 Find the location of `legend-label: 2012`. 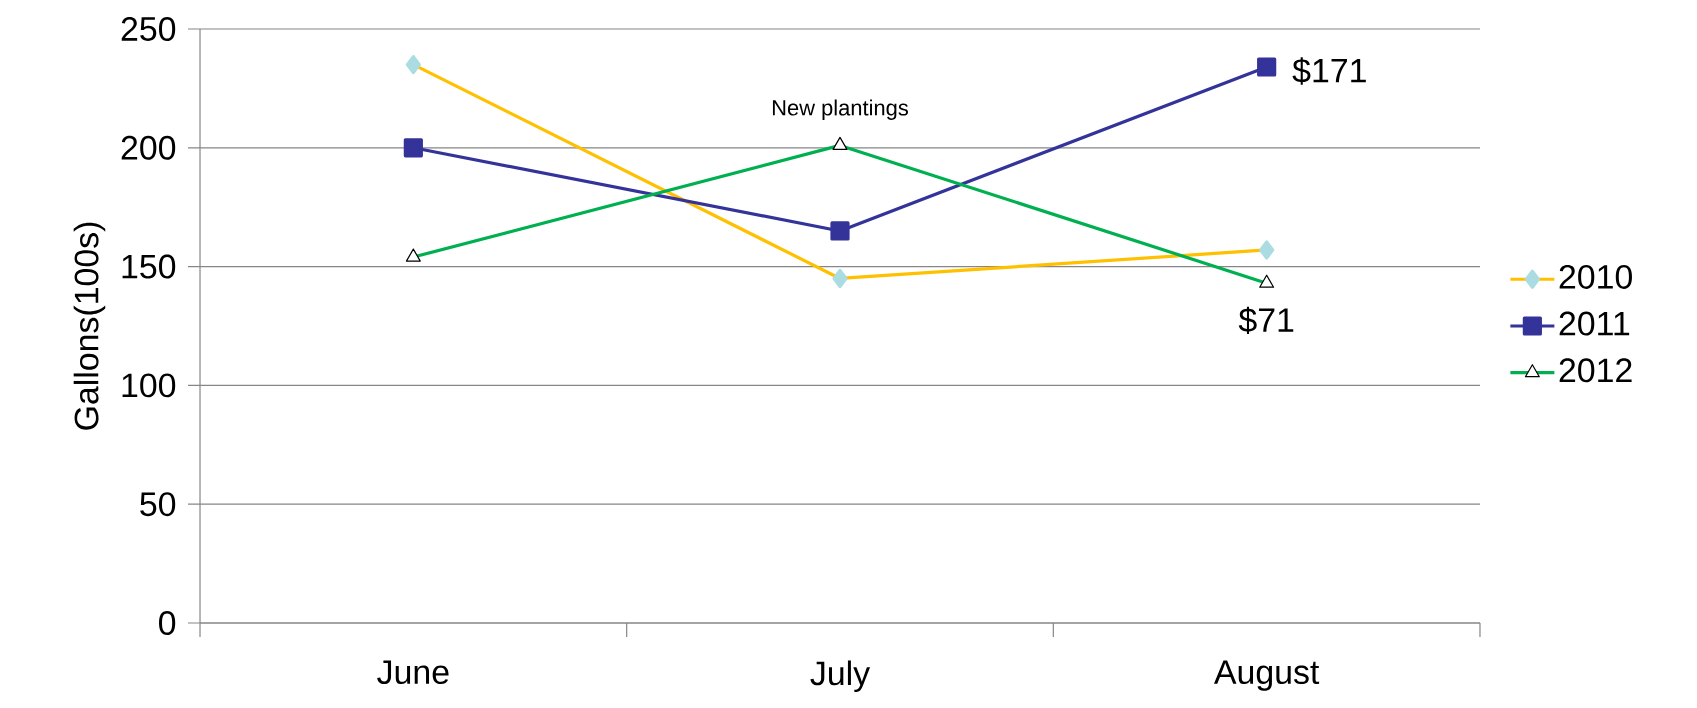

legend-label: 2012 is located at coordinates (1595, 370).